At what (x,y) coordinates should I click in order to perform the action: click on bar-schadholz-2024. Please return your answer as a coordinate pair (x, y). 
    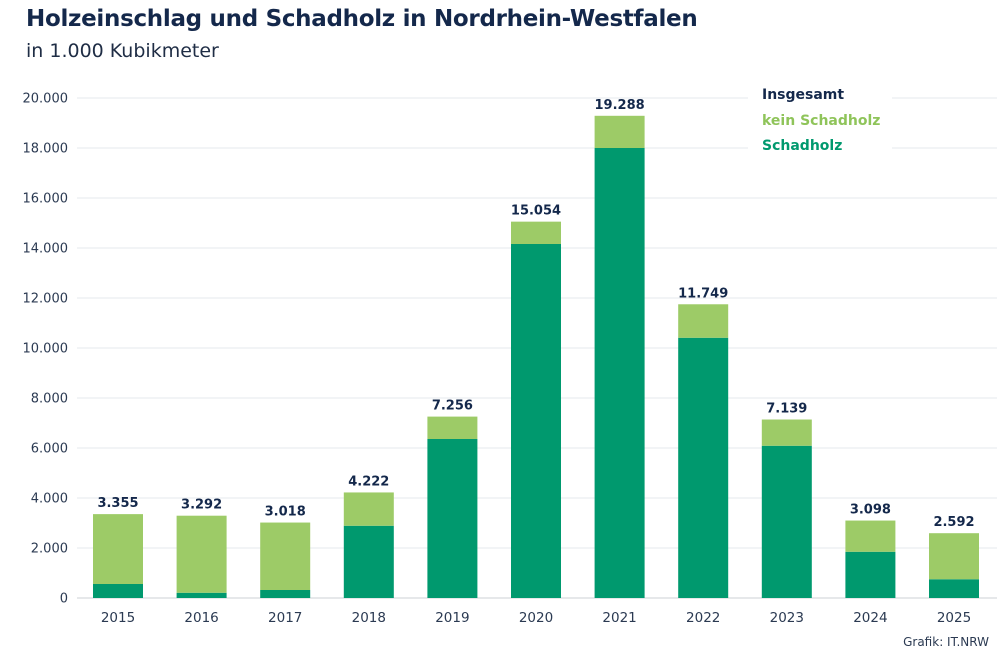
    Looking at the image, I should click on (870, 574).